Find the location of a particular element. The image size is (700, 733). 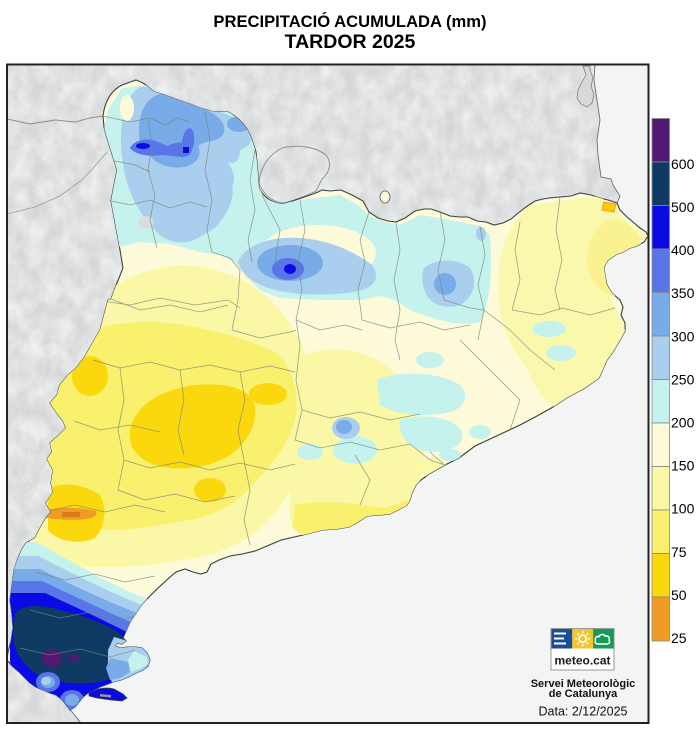

svg-text: 75 is located at coordinates (679, 552).